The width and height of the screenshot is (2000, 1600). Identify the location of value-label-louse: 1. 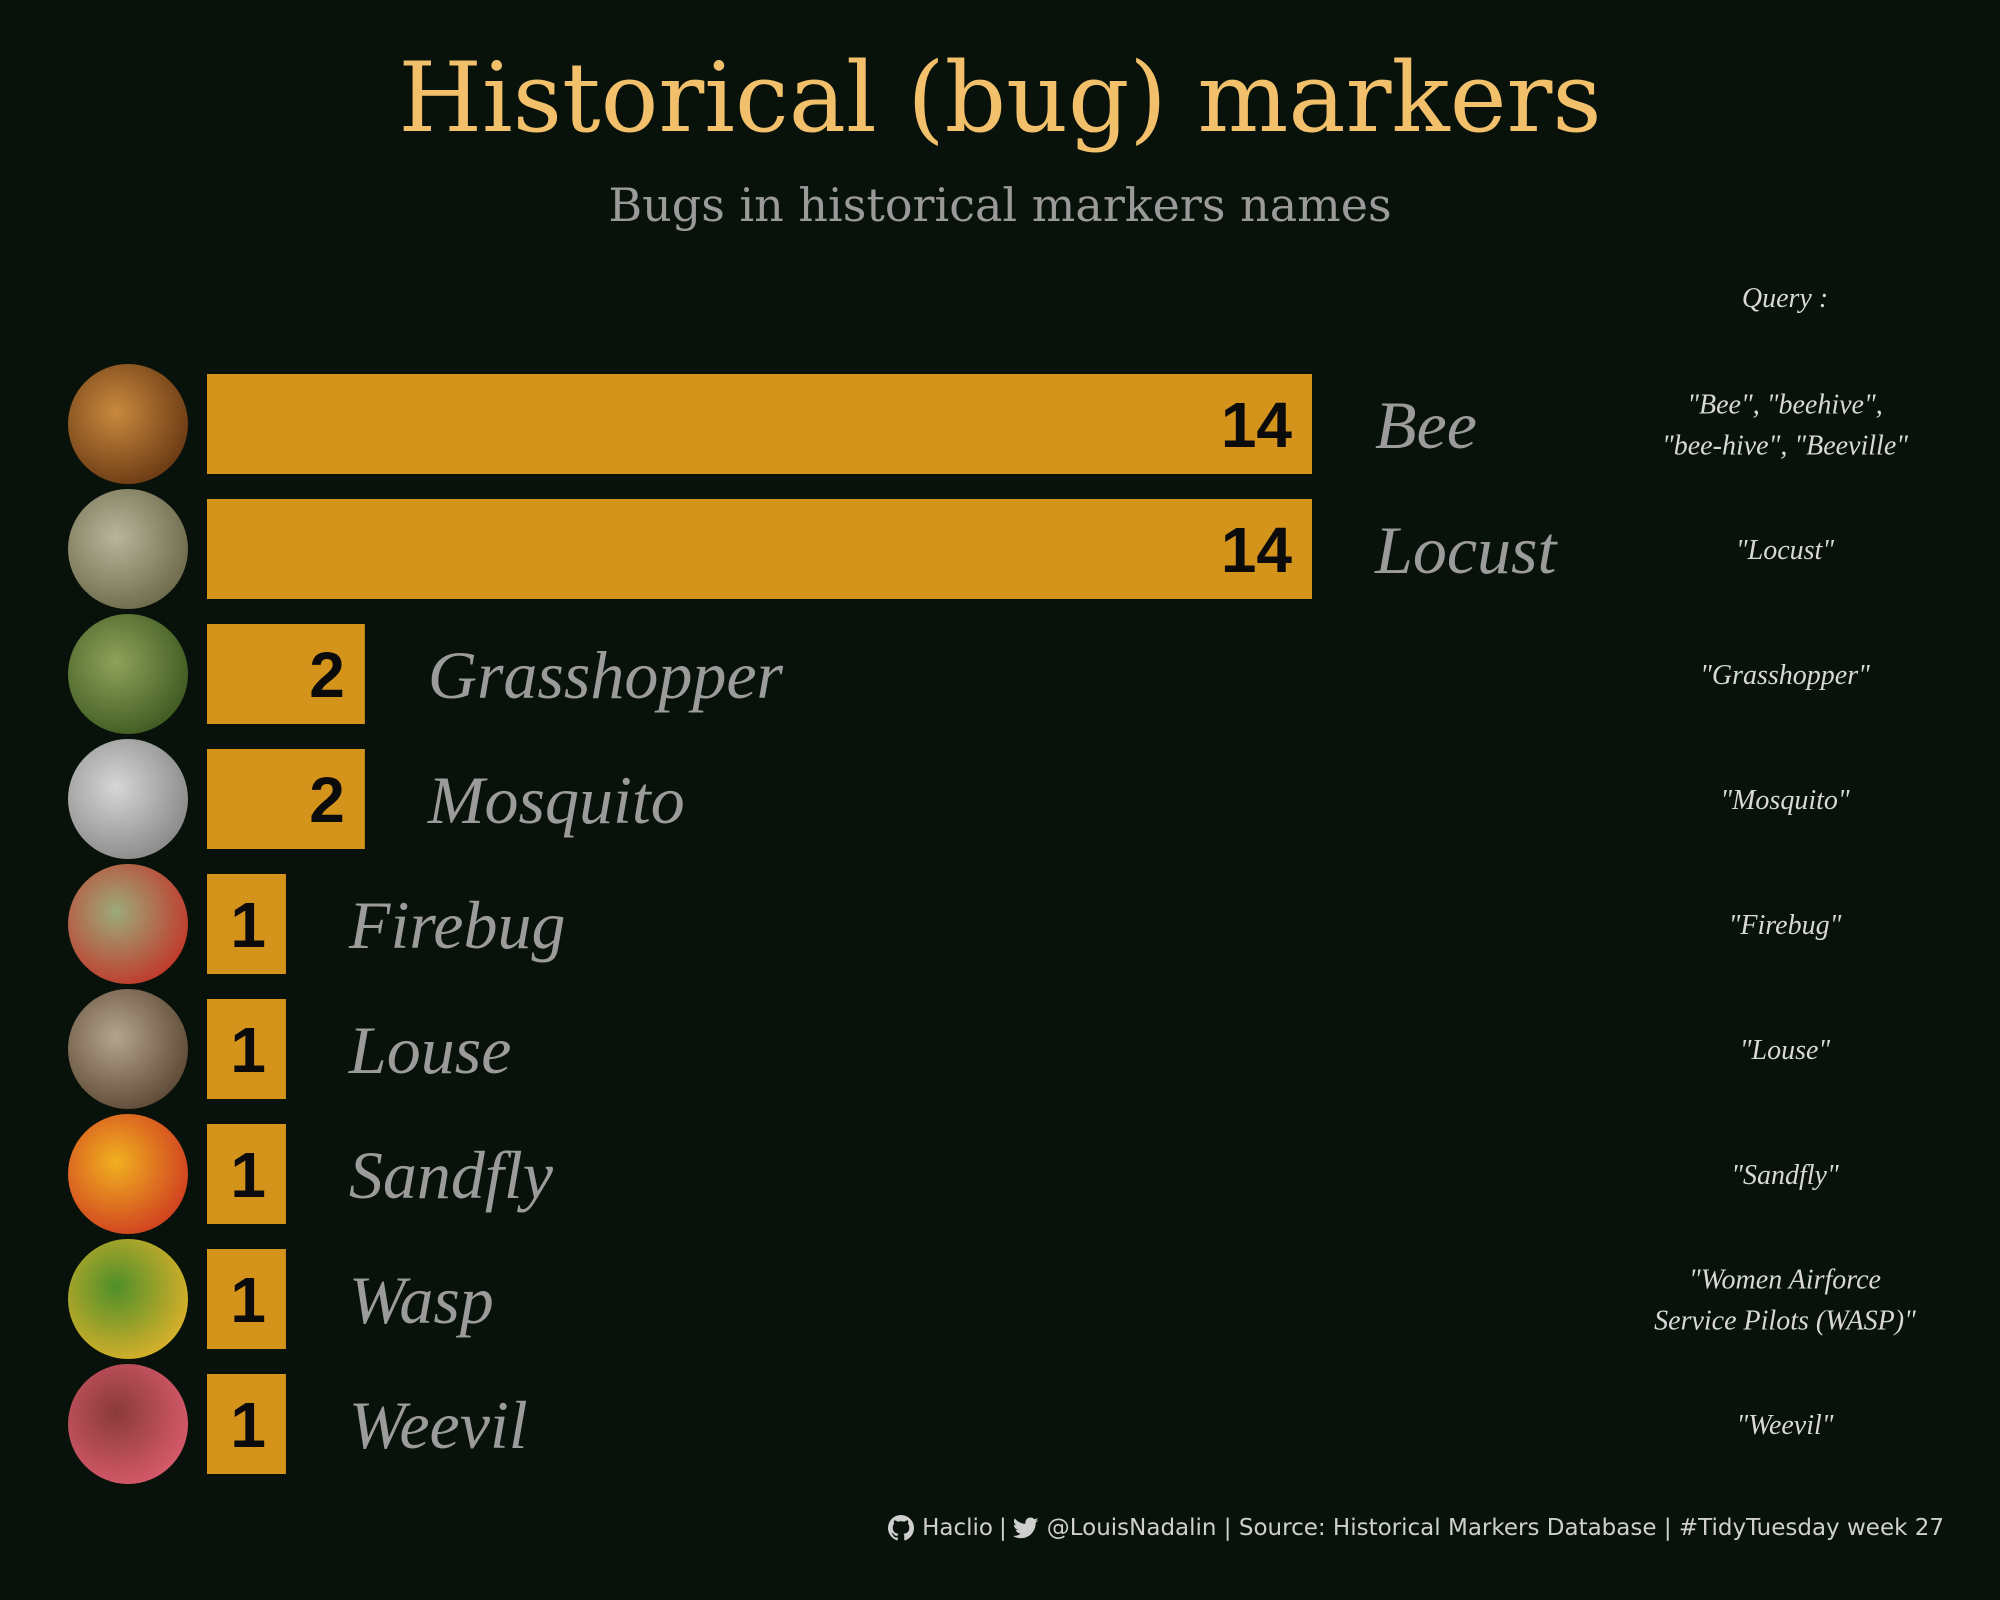
(248, 1050).